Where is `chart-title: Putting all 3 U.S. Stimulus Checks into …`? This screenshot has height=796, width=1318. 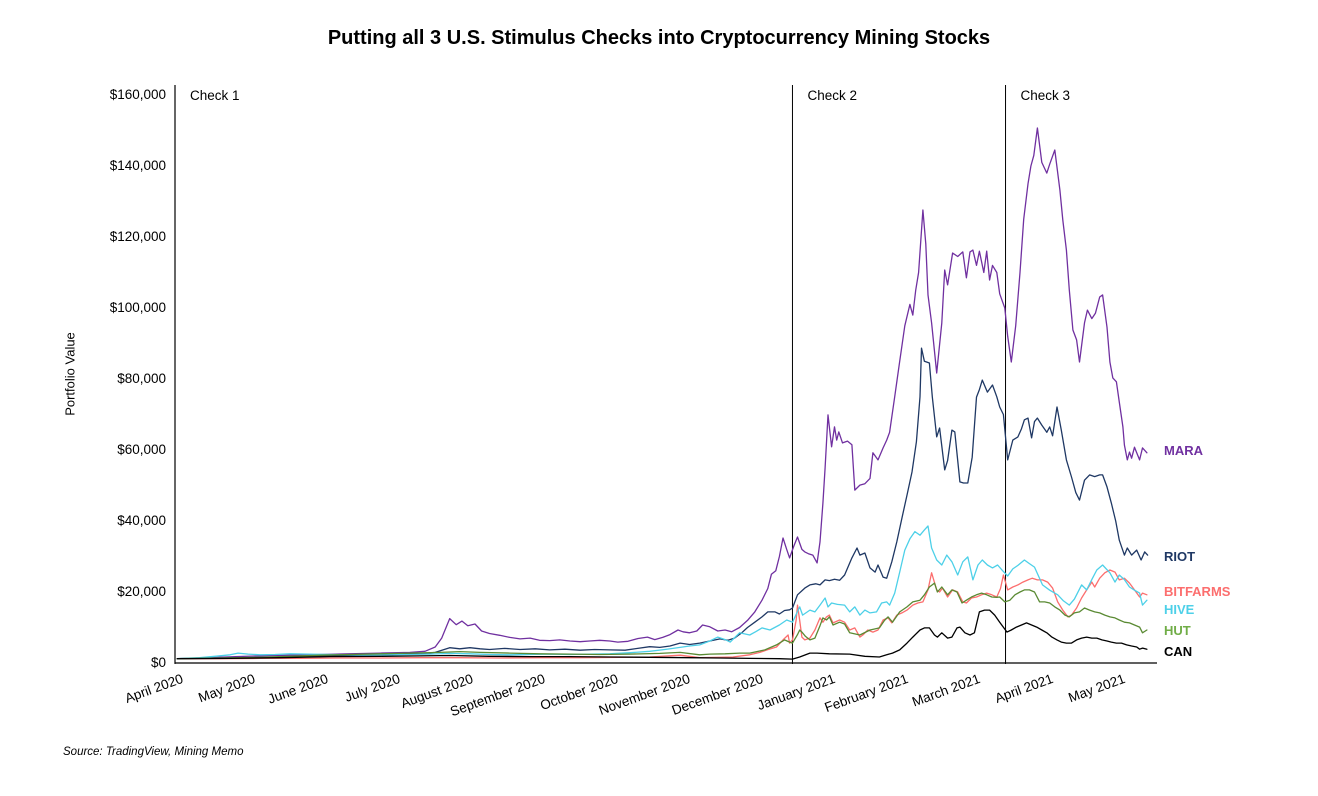
chart-title: Putting all 3 U.S. Stimulus Checks into … is located at coordinates (659, 38).